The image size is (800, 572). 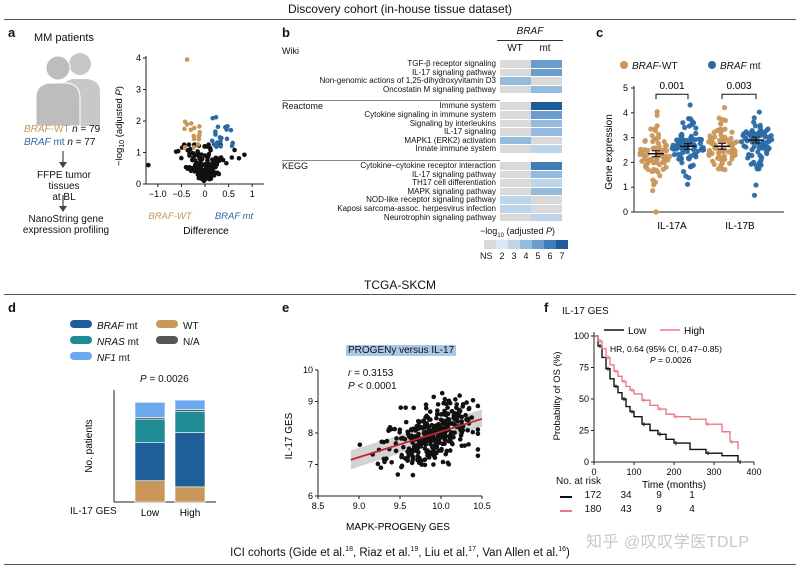 What do you see at coordinates (191, 342) in the screenshot?
I see `legend-label: N/A` at bounding box center [191, 342].